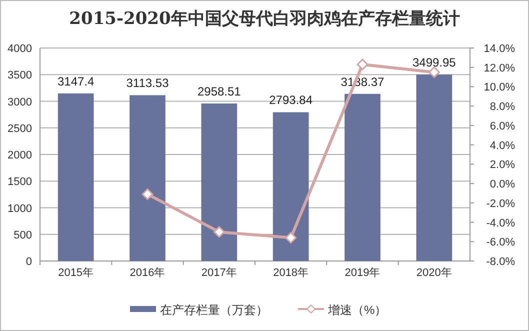  I want to click on data-label: 2793.84, so click(291, 100).